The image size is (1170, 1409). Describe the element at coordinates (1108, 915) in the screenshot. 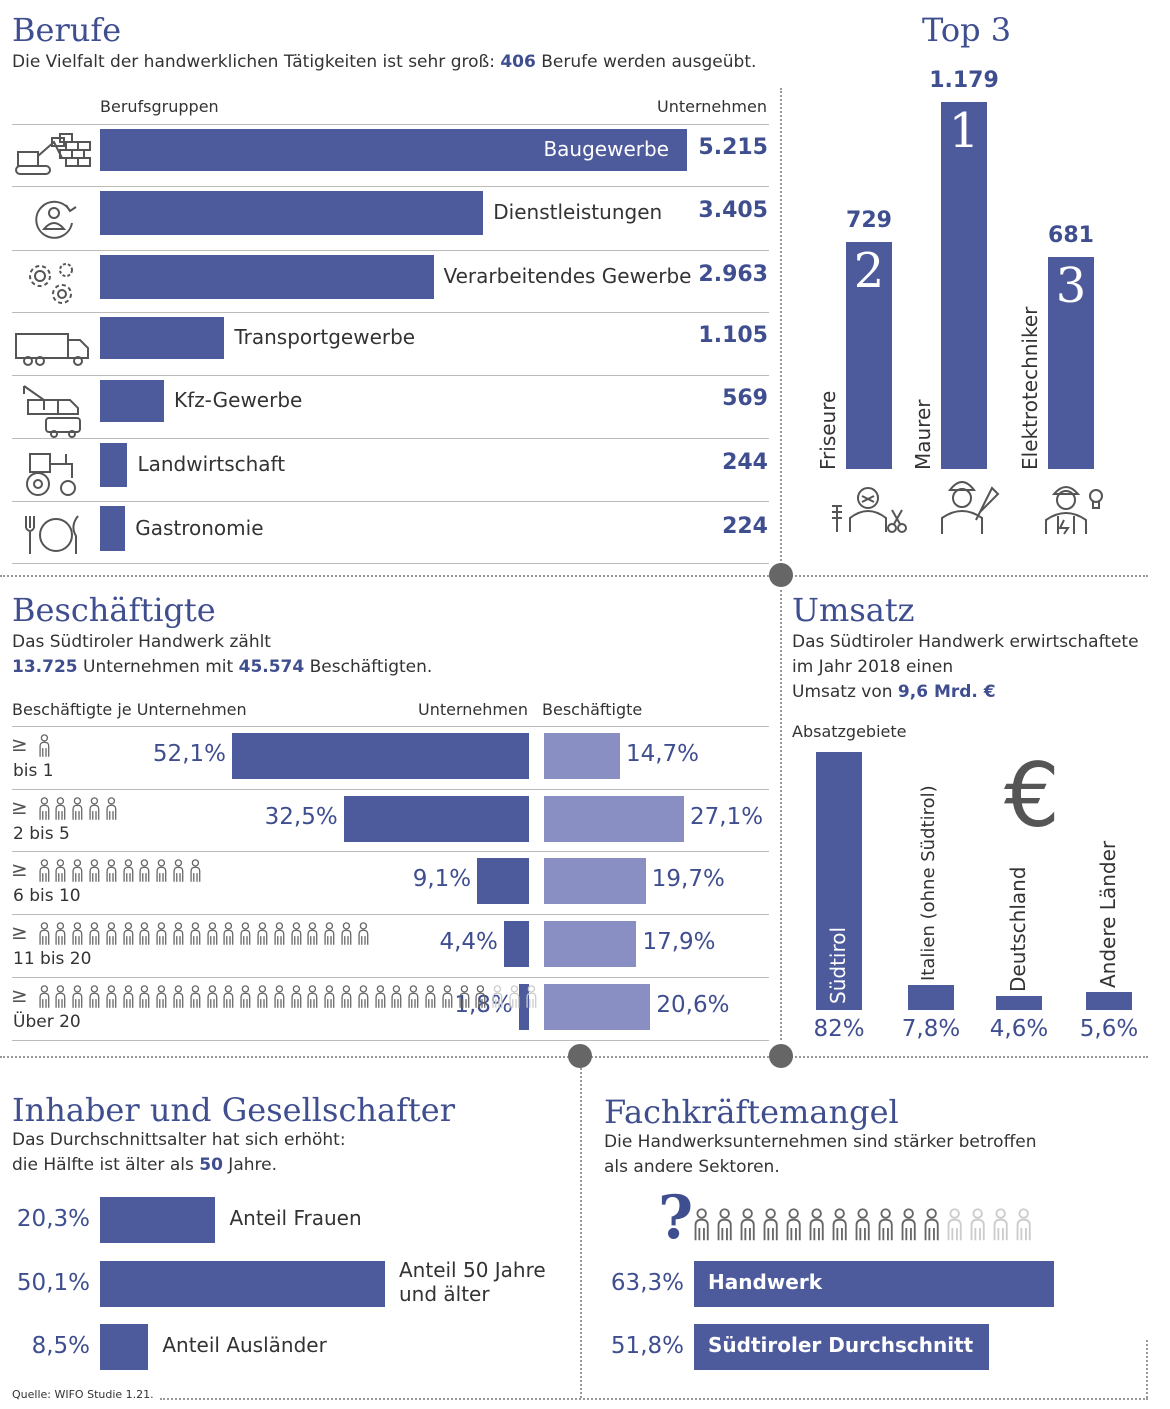

I see `umsatz-category: Andere Länder` at that location.